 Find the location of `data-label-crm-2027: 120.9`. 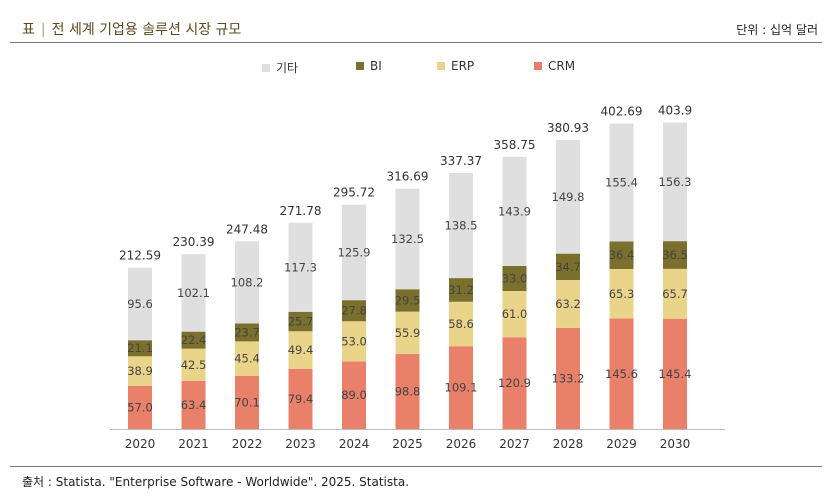

data-label-crm-2027: 120.9 is located at coordinates (514, 383).